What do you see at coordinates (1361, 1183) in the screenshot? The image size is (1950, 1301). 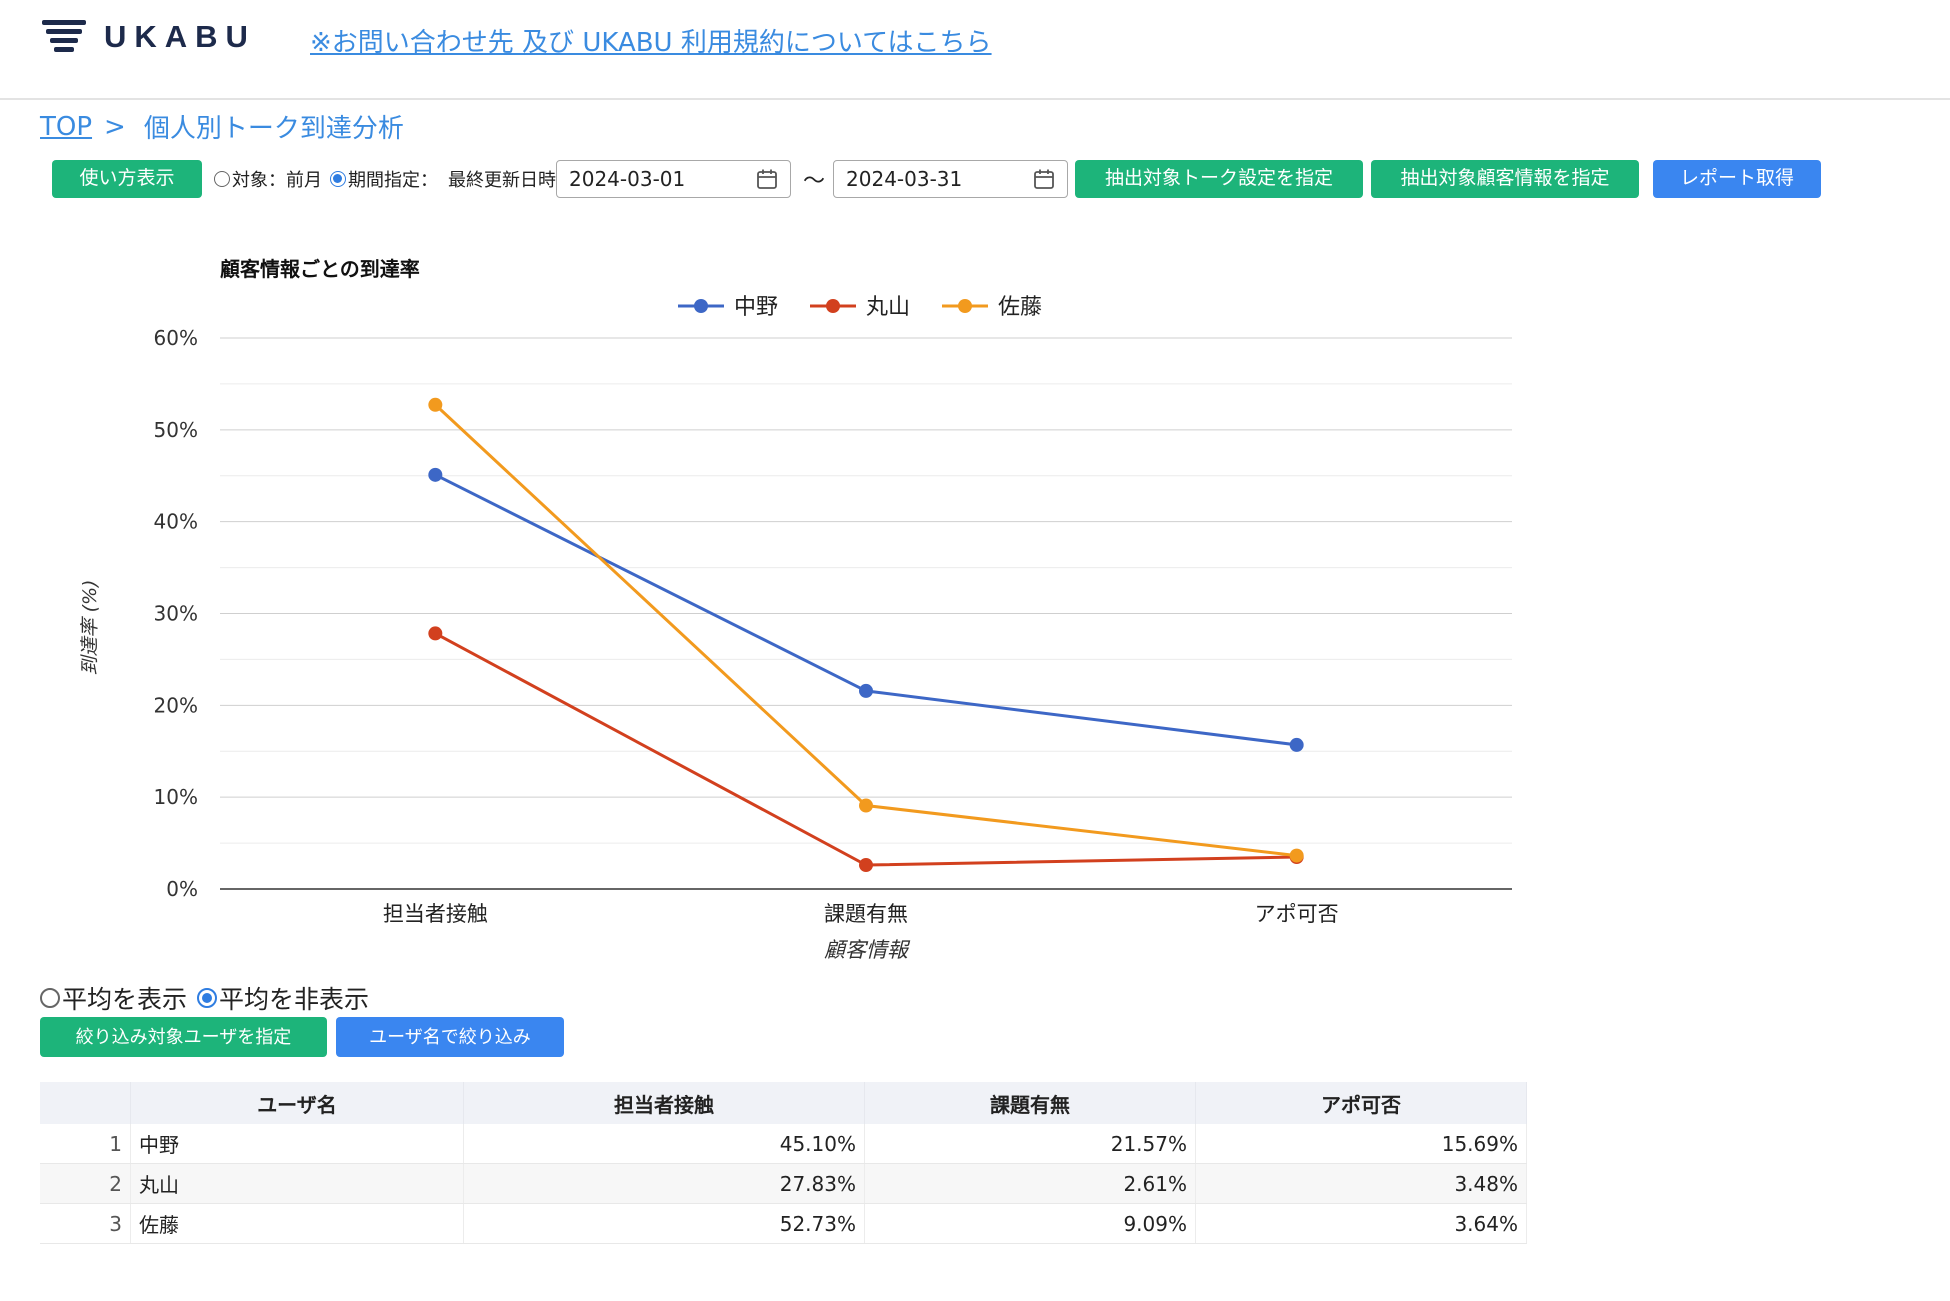 I see `cell-appointment: 3.48%` at bounding box center [1361, 1183].